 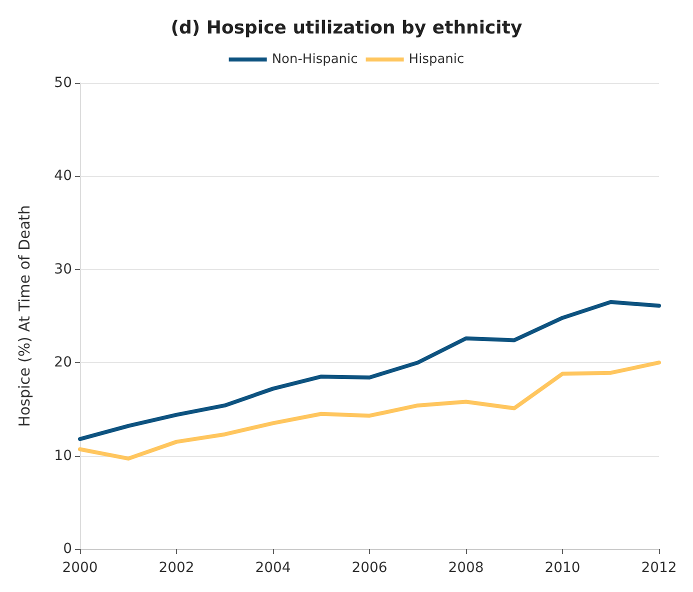 I want to click on y-tick-label: 40, so click(x=63, y=176).